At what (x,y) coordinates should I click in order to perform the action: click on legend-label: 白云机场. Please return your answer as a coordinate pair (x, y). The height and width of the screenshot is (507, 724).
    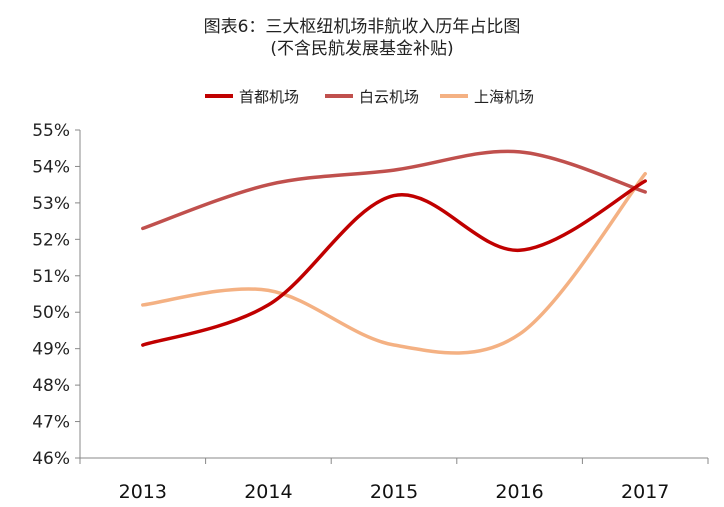
    Looking at the image, I should click on (389, 97).